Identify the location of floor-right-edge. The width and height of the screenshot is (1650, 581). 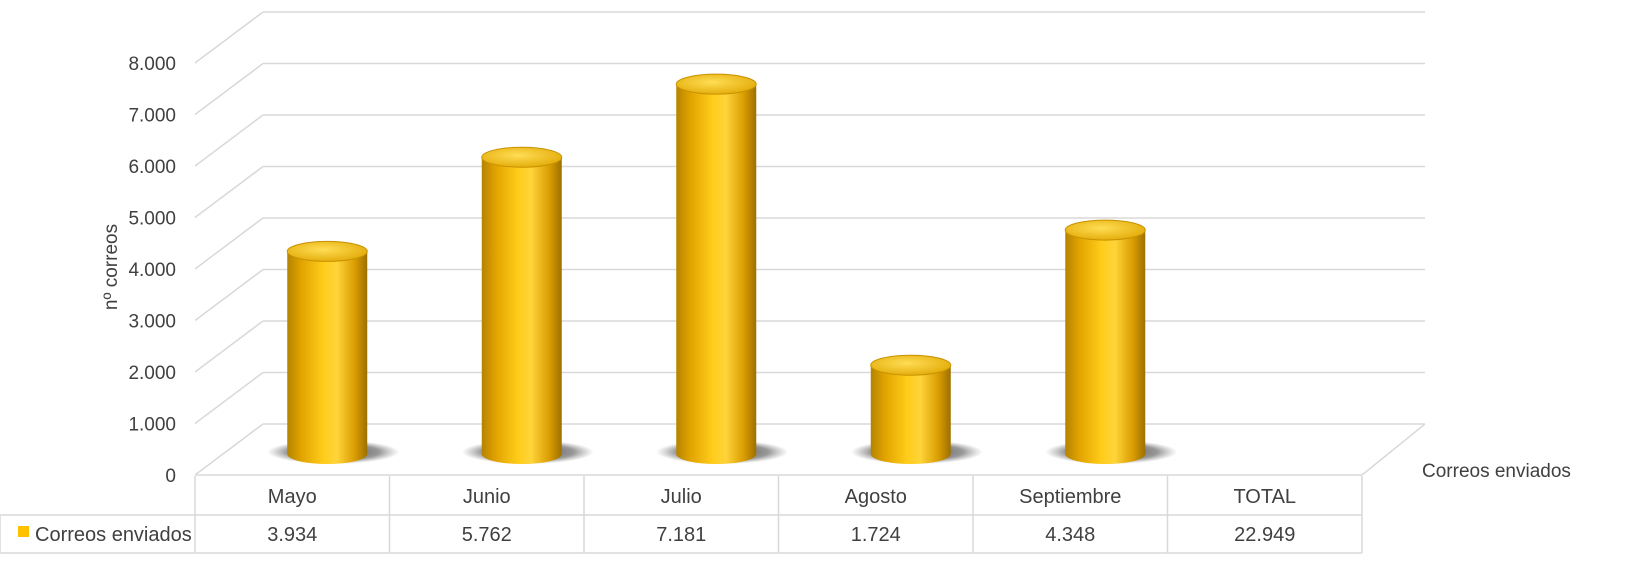
(1393, 449).